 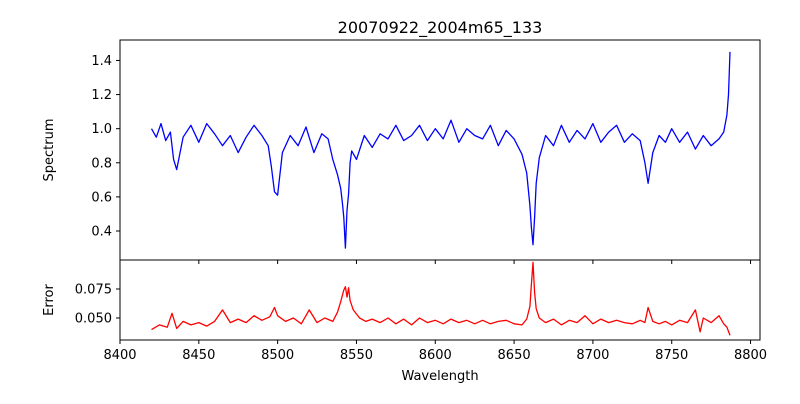 What do you see at coordinates (356, 355) in the screenshot?
I see `x-tick-label: 8550` at bounding box center [356, 355].